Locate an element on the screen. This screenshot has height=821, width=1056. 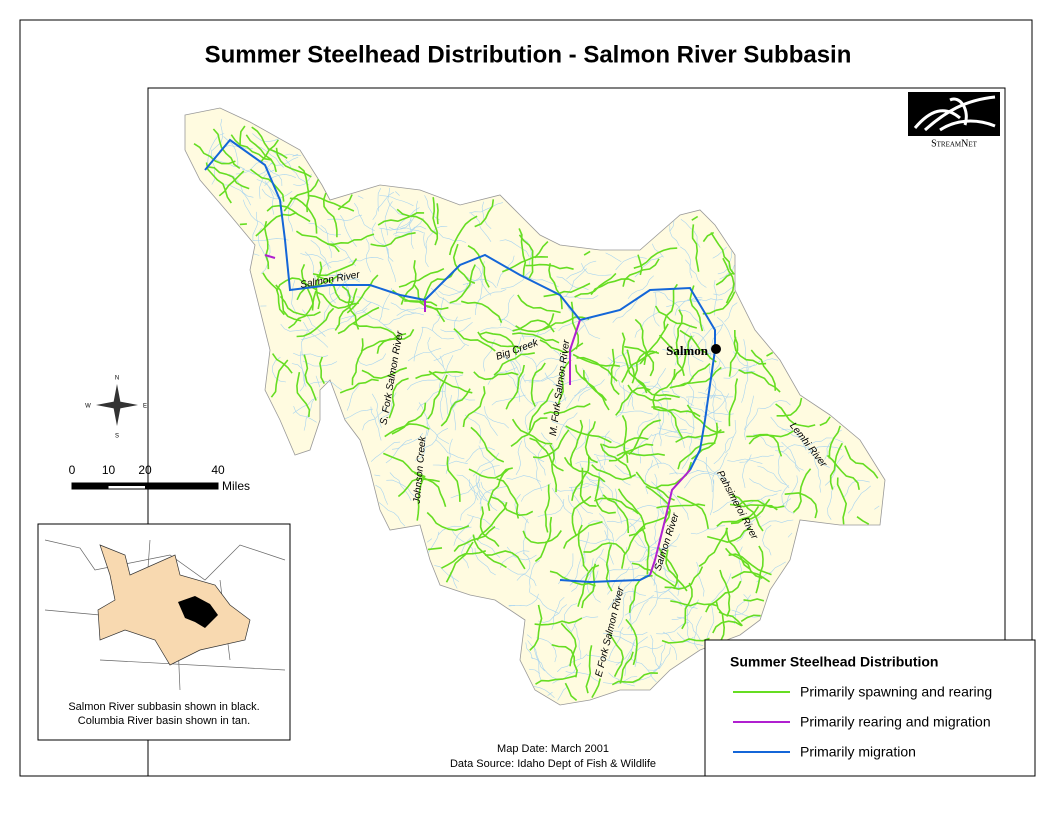
legend-title: Summer Steelhead Distribution is located at coordinates (834, 662).